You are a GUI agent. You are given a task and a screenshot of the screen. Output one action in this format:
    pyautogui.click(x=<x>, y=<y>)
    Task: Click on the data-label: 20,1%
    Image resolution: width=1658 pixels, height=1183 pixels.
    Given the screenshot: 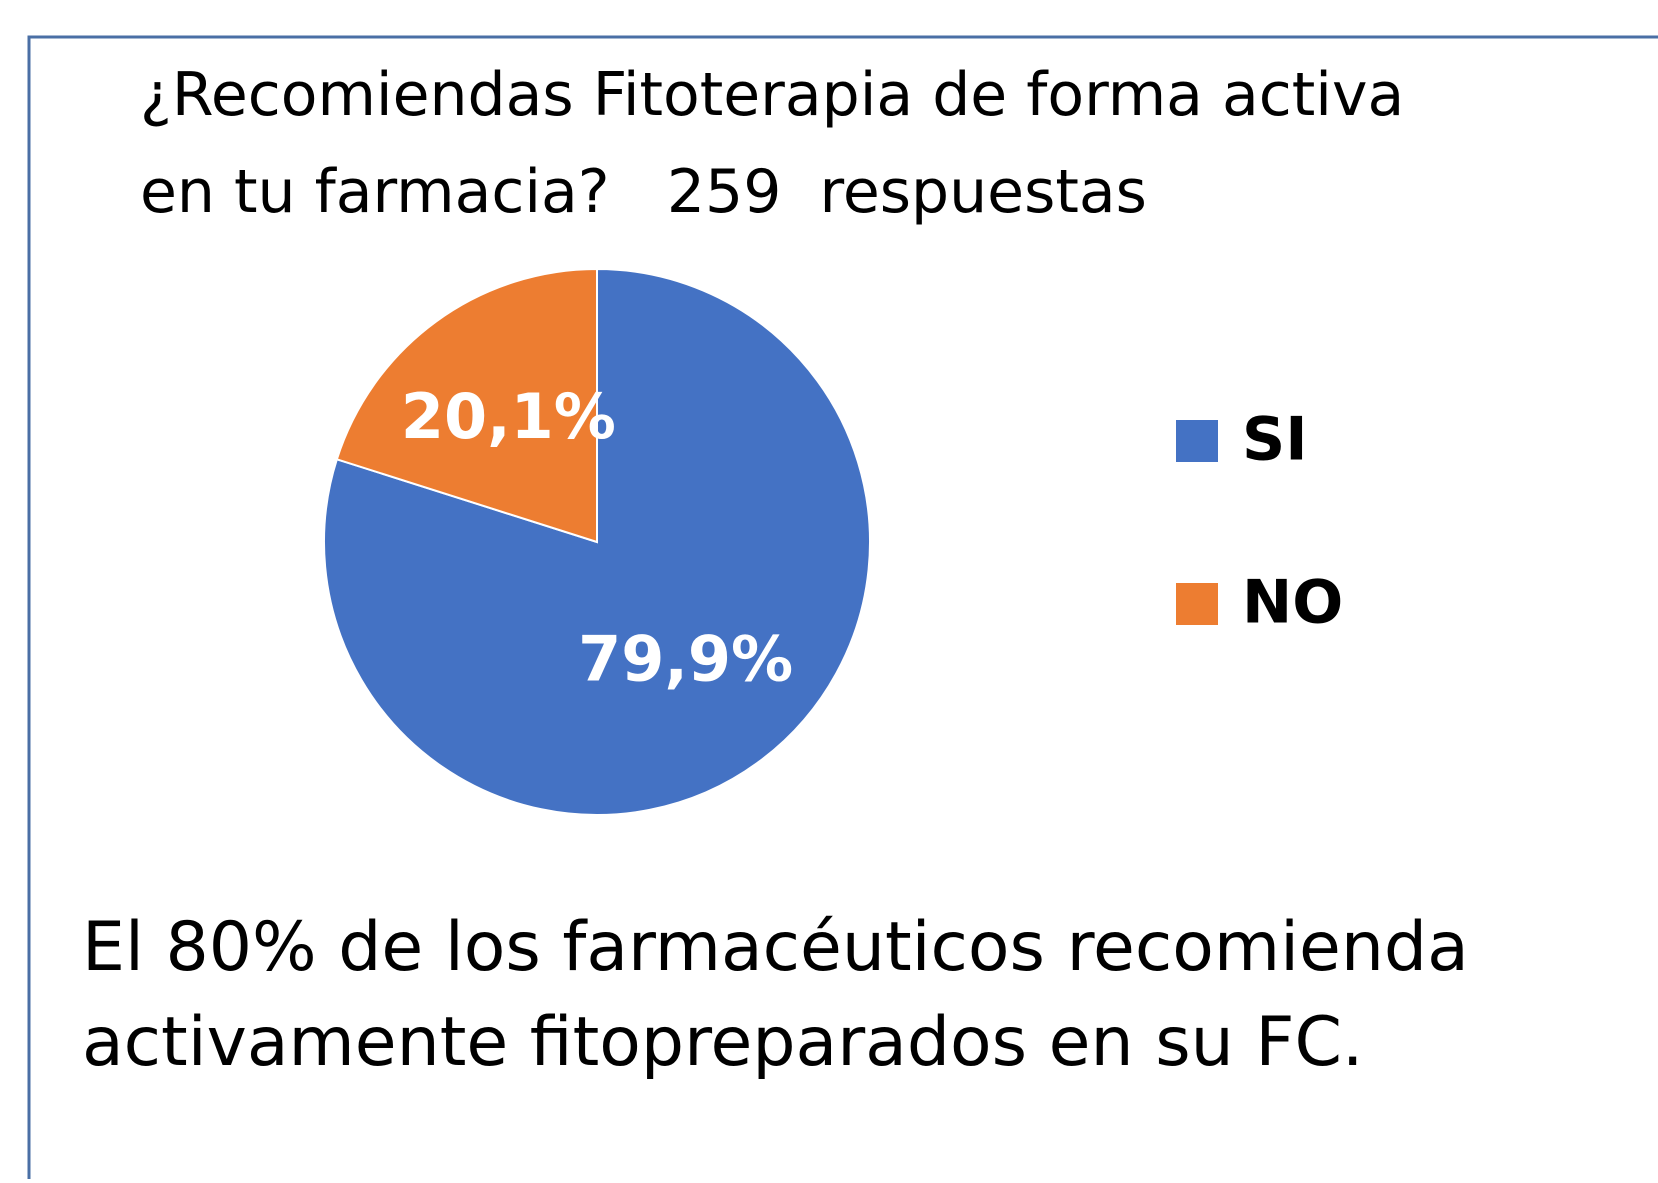 What is the action you would take?
    pyautogui.click(x=508, y=416)
    